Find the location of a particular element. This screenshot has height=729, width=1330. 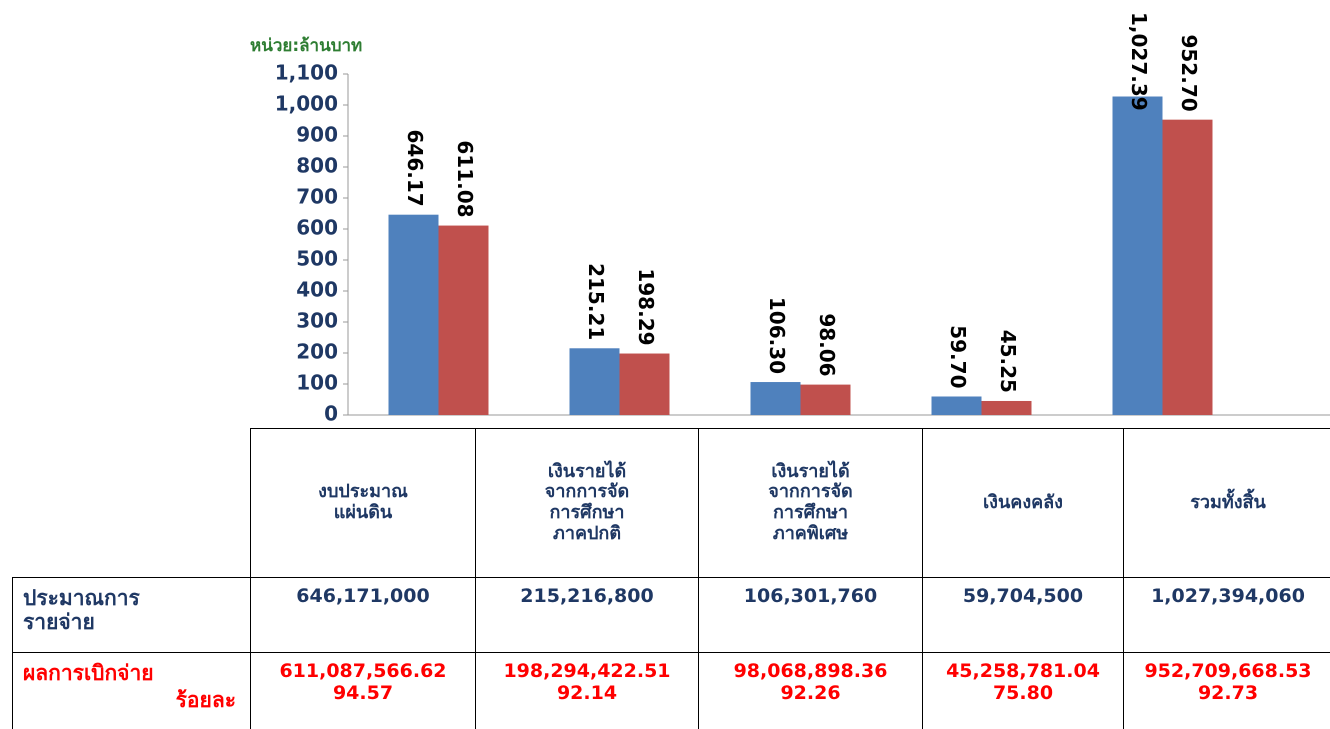

table-cell: 952,709,668.53 92.73 is located at coordinates (1226, 690).